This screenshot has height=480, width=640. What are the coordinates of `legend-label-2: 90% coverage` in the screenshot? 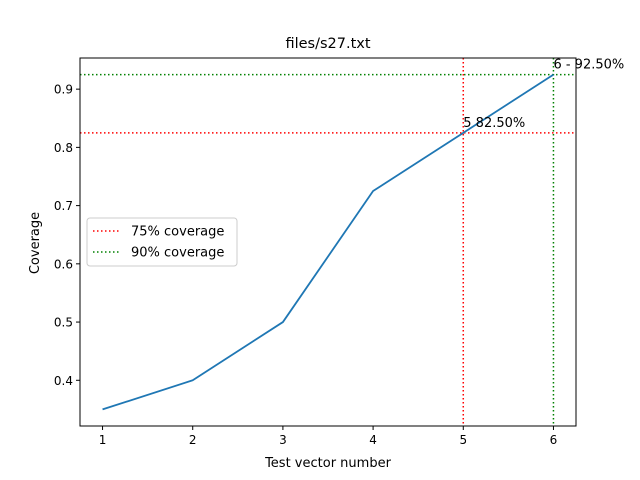 It's located at (177, 253).